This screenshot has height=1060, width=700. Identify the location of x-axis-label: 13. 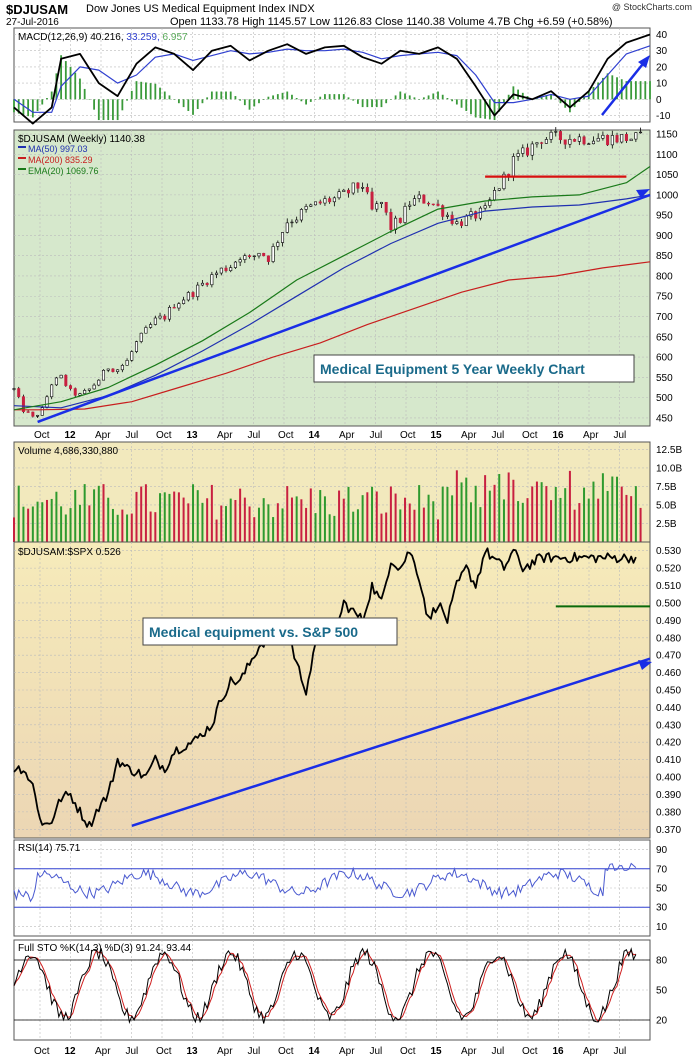
(193, 435).